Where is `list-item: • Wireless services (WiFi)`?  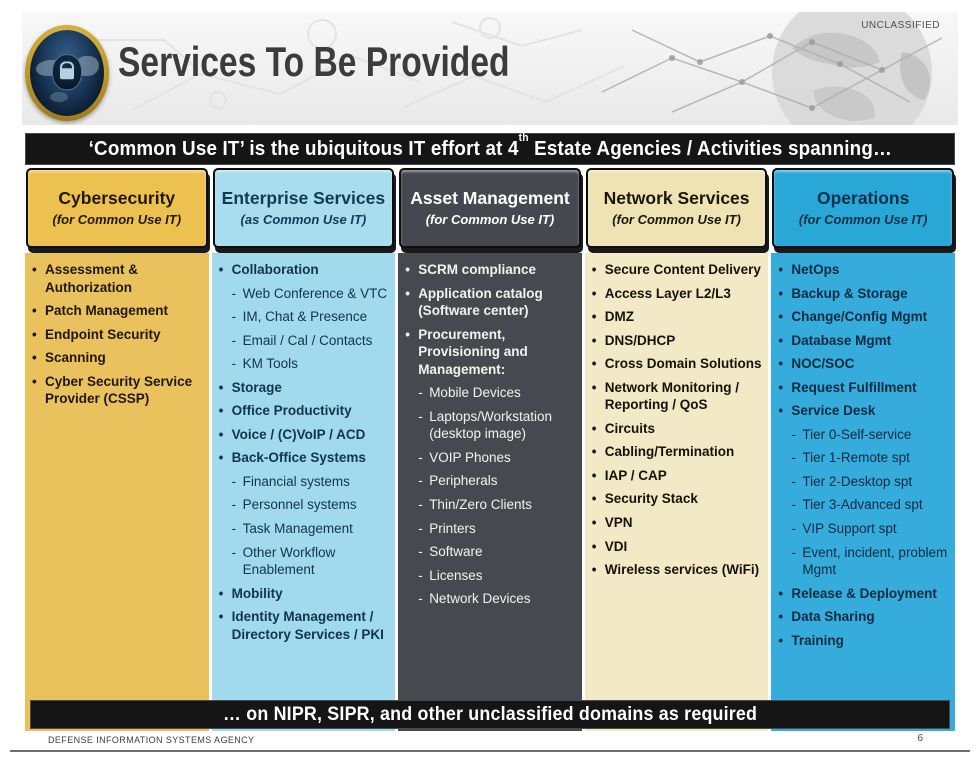 list-item: • Wireless services (WiFi) is located at coordinates (677, 570).